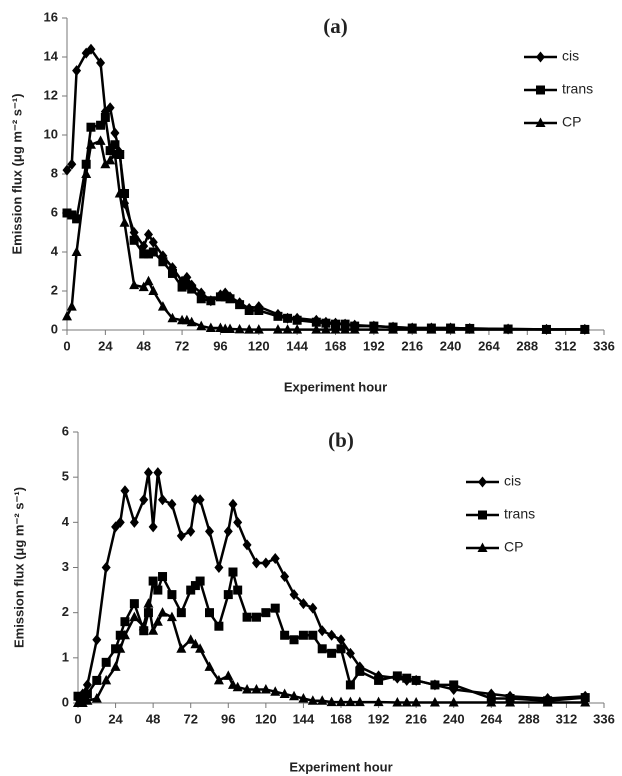 Image resolution: width=622 pixels, height=776 pixels. I want to click on y-tick-label: 8, so click(54, 172).